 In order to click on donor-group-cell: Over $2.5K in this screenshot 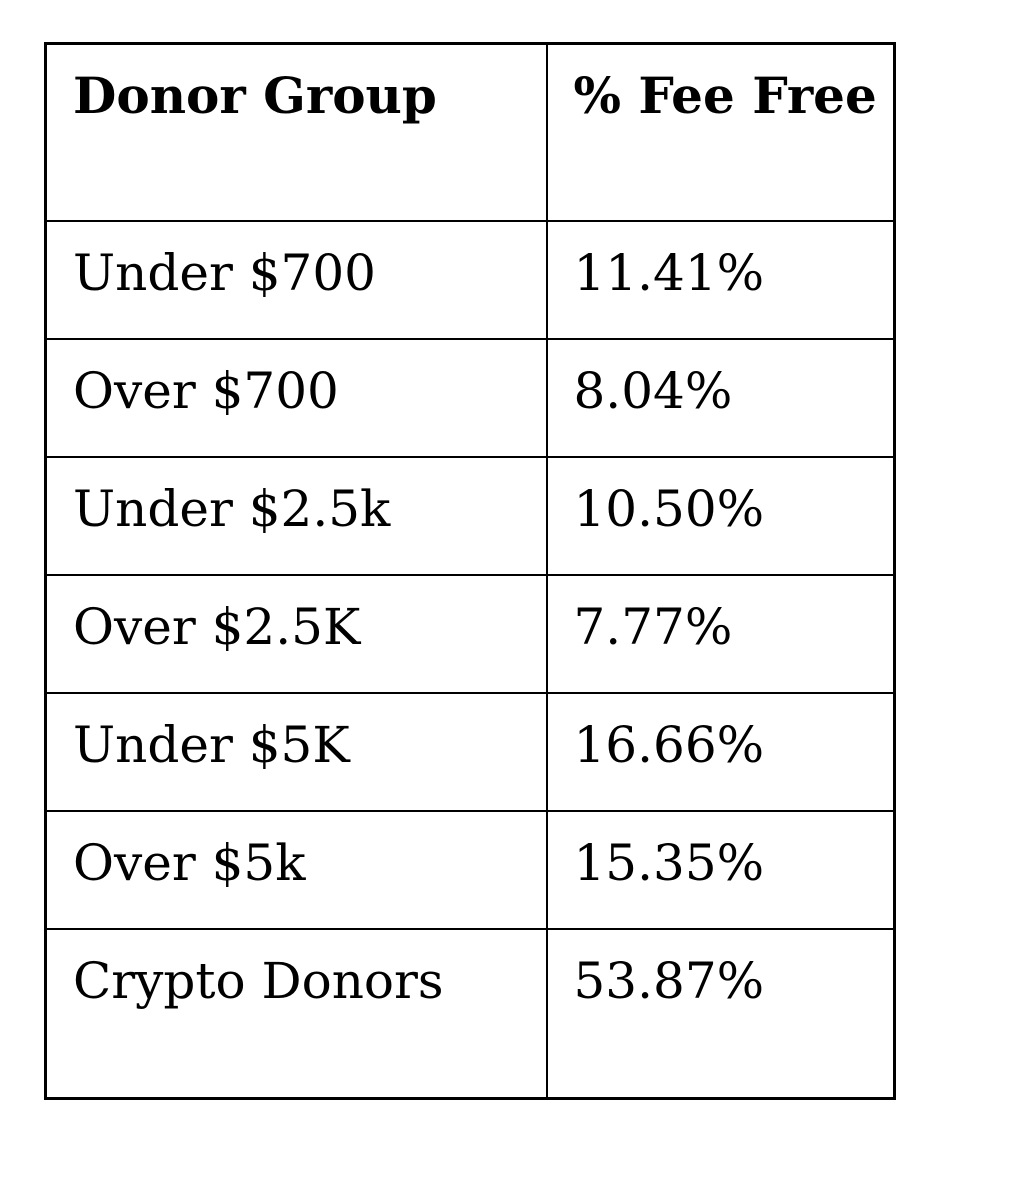, I will do `click(296, 633)`.